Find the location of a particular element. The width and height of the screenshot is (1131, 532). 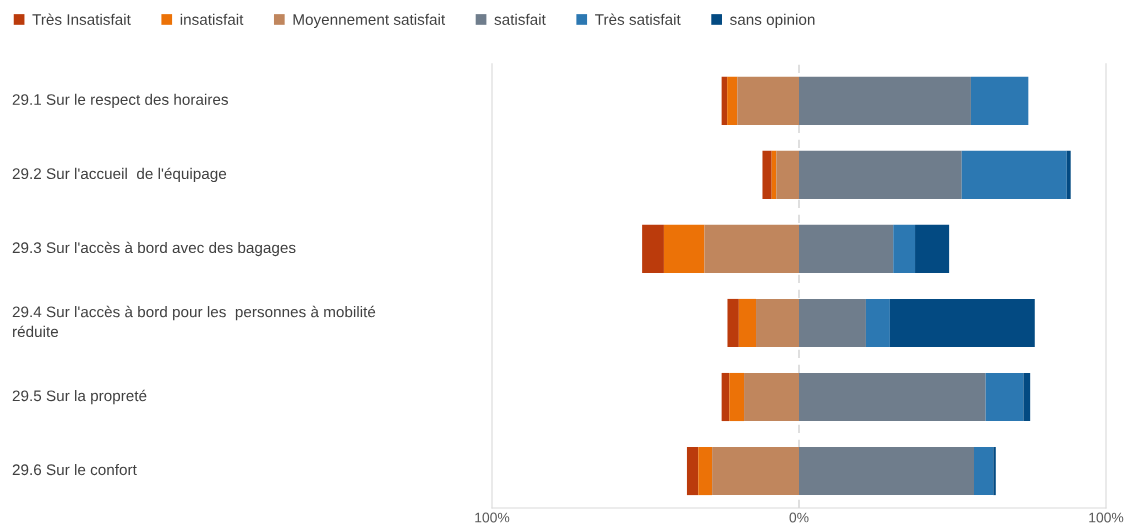

y-tick-label: 29.1 Sur le respect des horaires is located at coordinates (120, 100).